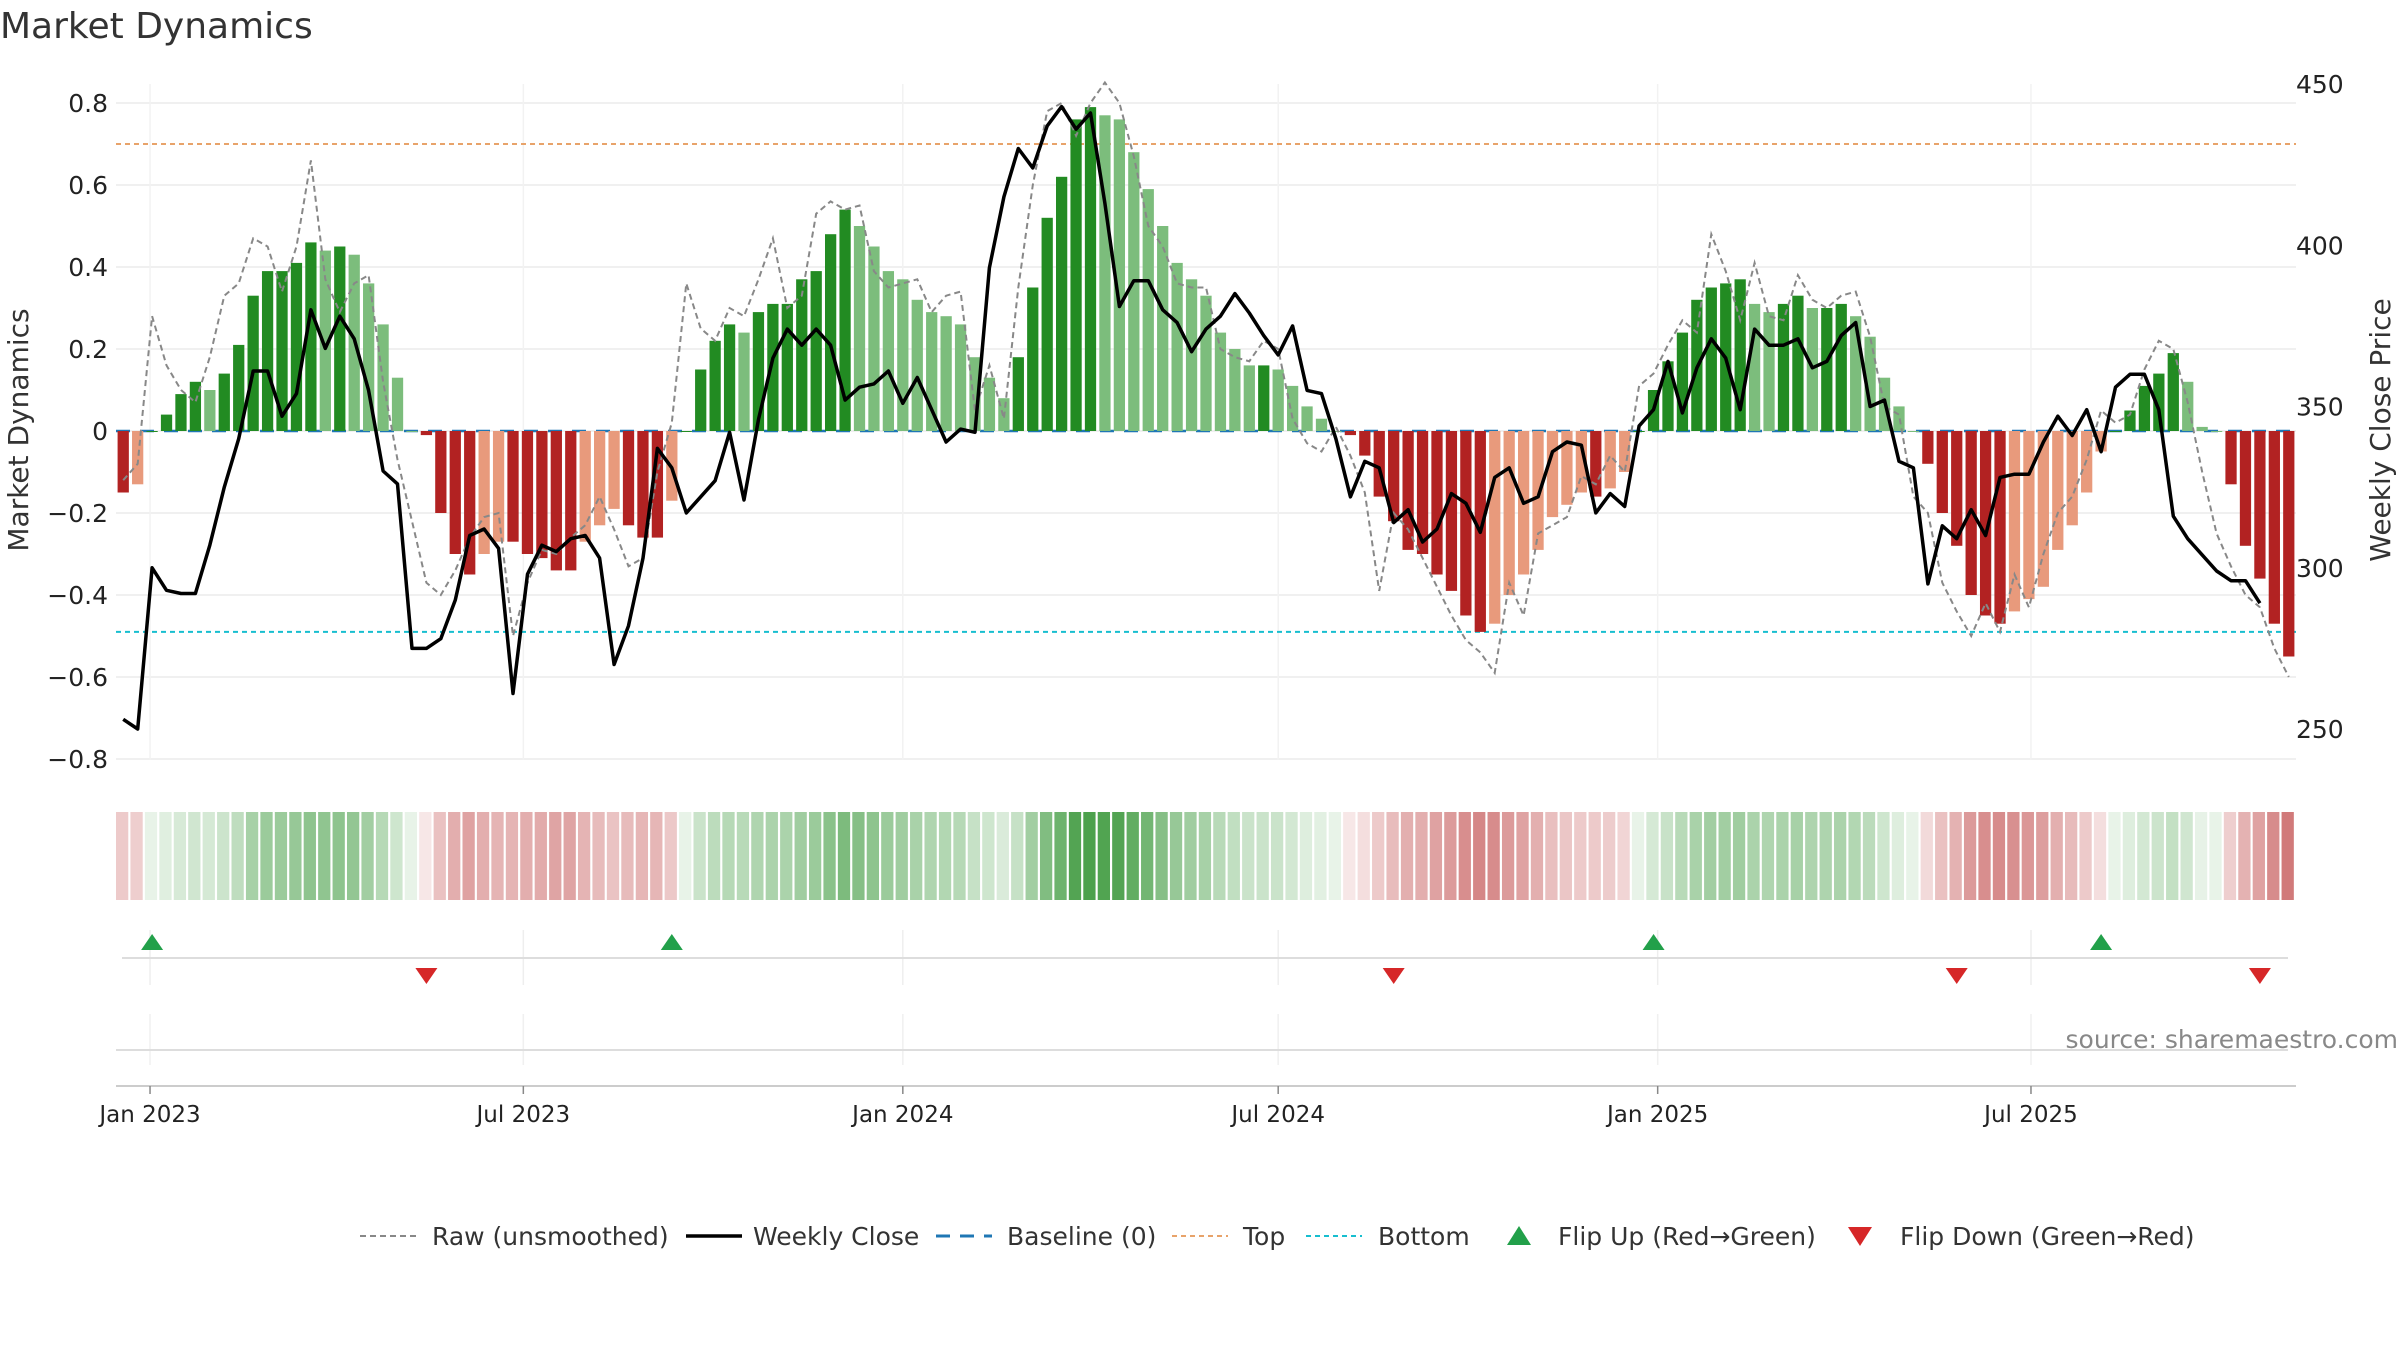  What do you see at coordinates (1206, 1050) in the screenshot?
I see `lower-empty-panel` at bounding box center [1206, 1050].